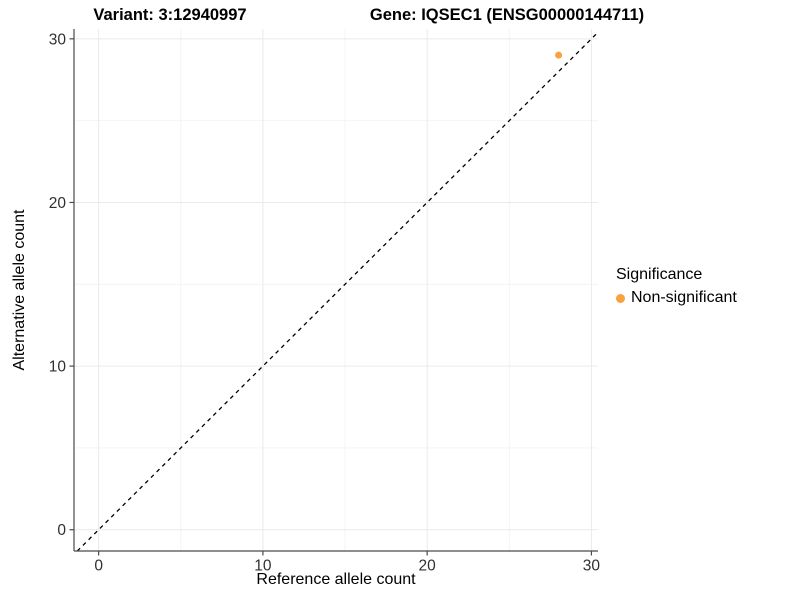 The width and height of the screenshot is (800, 600). What do you see at coordinates (58, 39) in the screenshot?
I see `y-tick-label: 30` at bounding box center [58, 39].